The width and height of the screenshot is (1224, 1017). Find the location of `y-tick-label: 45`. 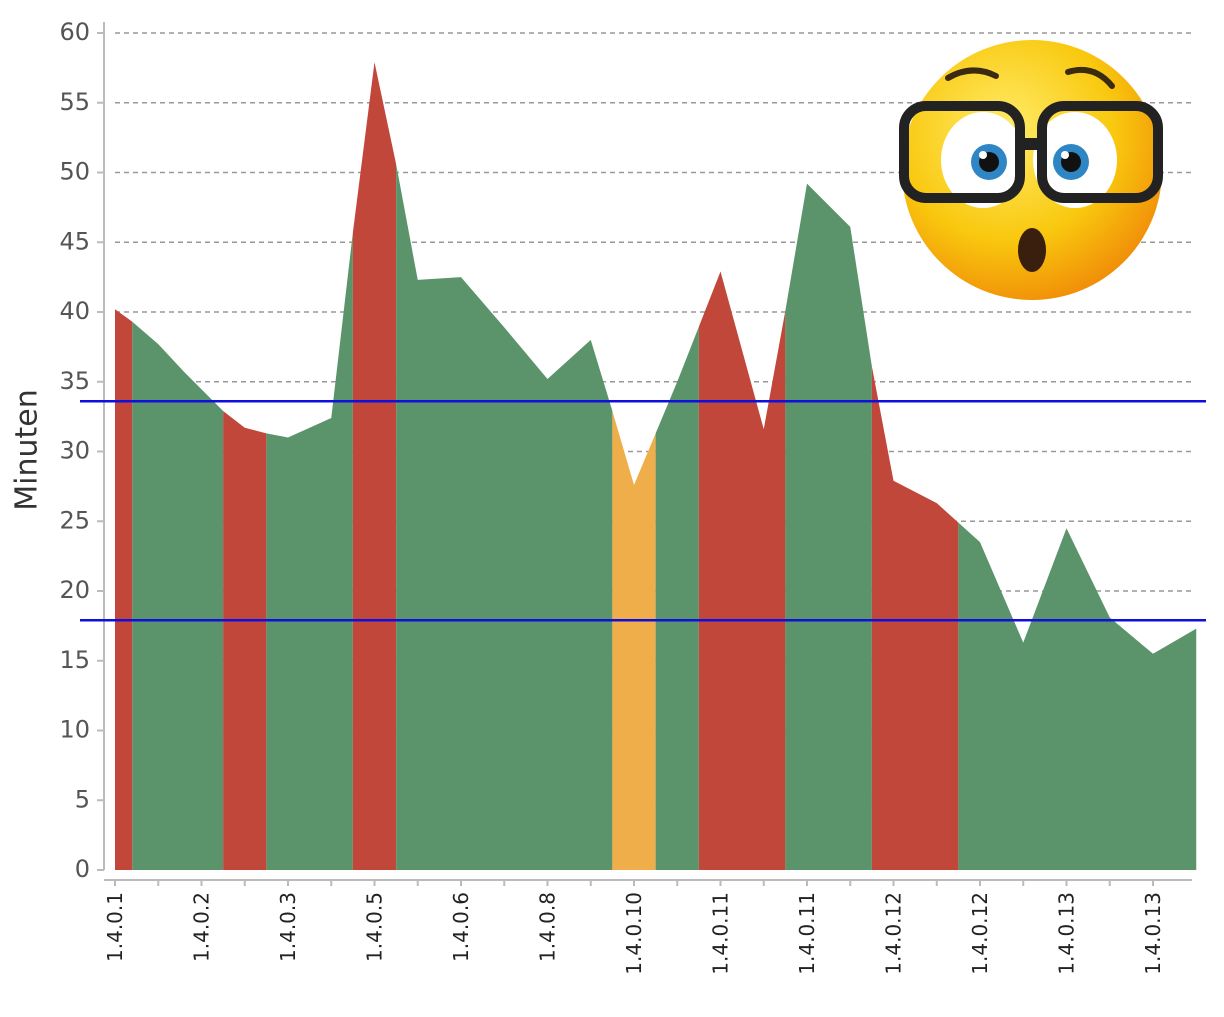

y-tick-label: 45 is located at coordinates (74, 241).